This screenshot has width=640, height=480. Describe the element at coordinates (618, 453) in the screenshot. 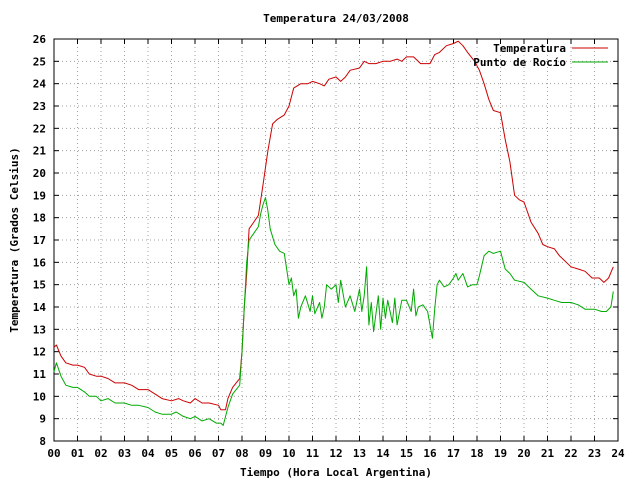

I see `x-tick-label: 24` at that location.